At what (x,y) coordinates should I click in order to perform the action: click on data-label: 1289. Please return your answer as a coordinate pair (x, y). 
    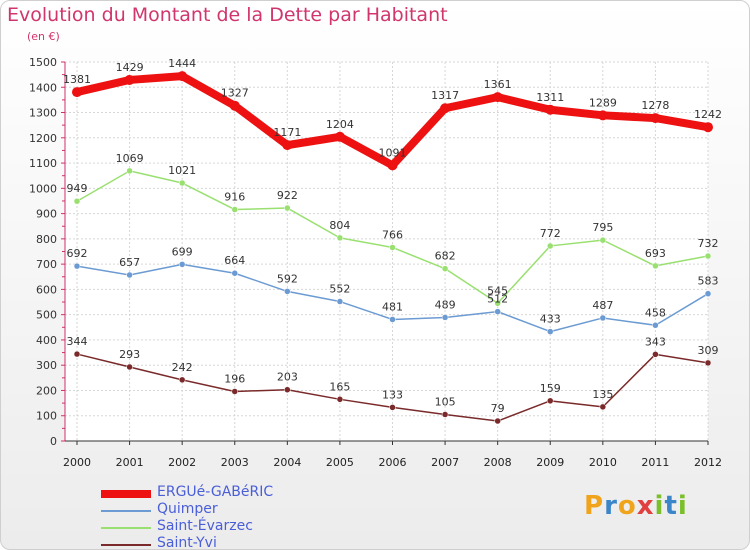
    Looking at the image, I should click on (603, 102).